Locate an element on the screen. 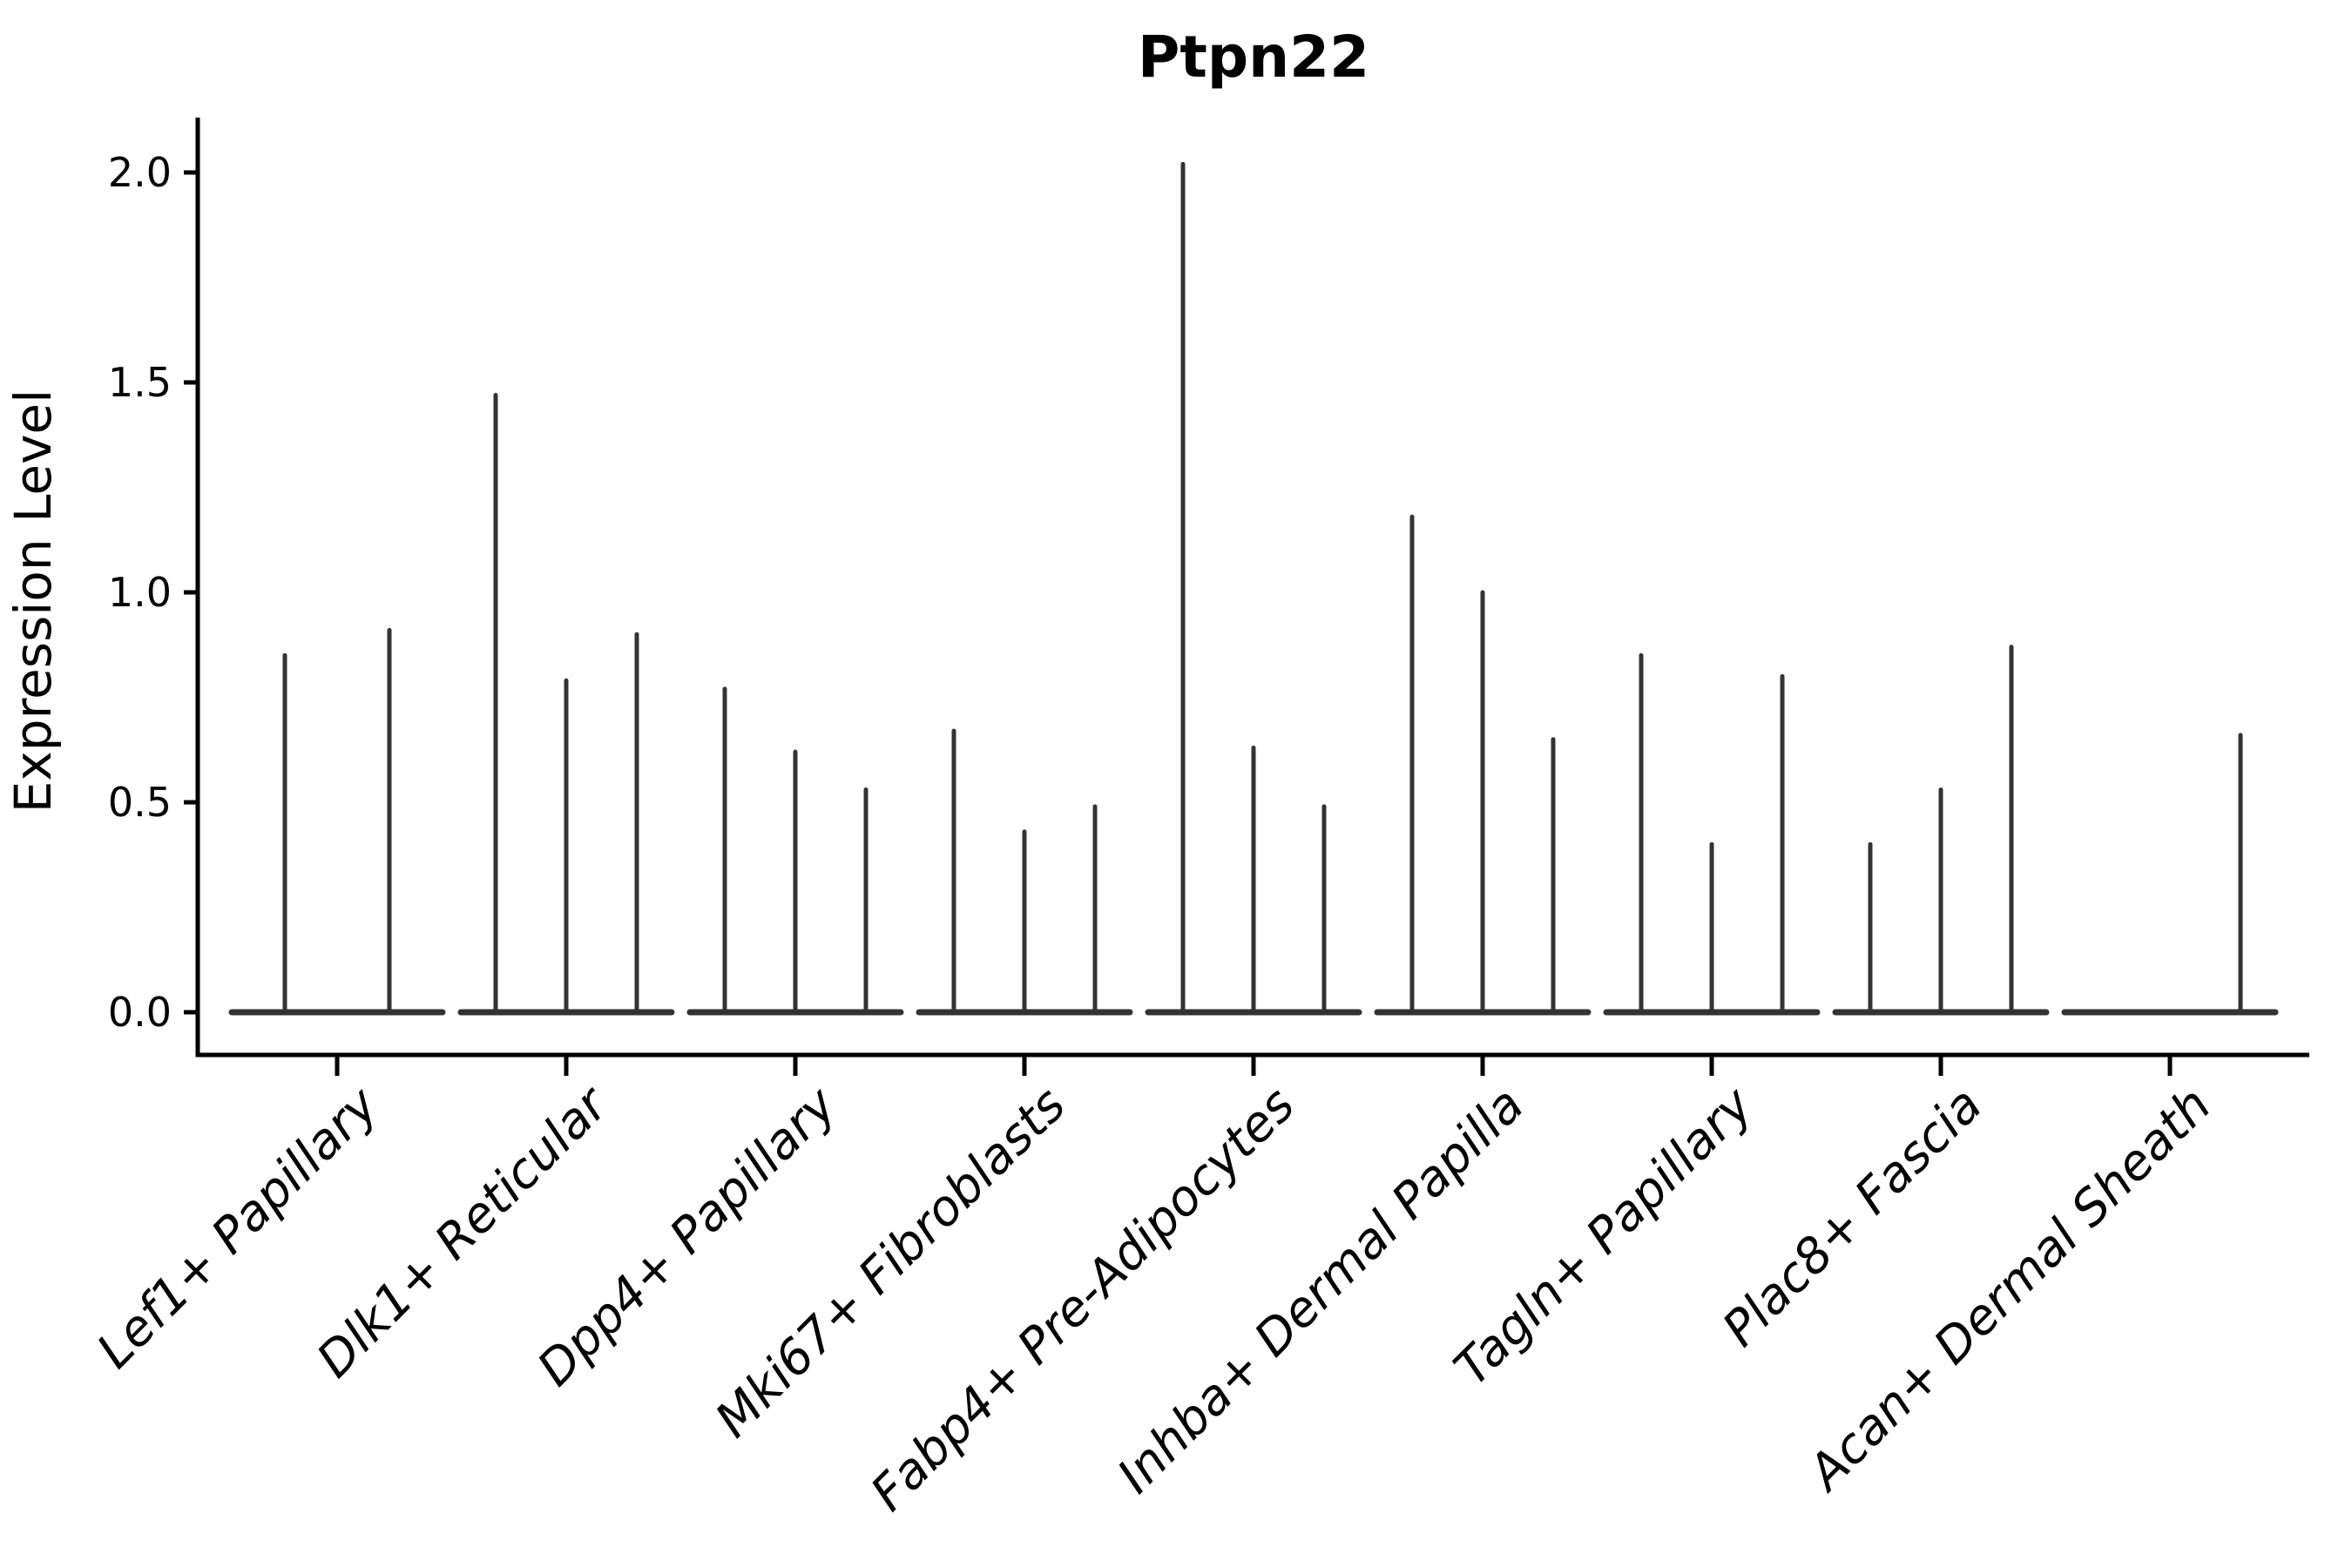  x-tick-label: Fabp4+ Pre-Adipocytes is located at coordinates (1083, 1300).